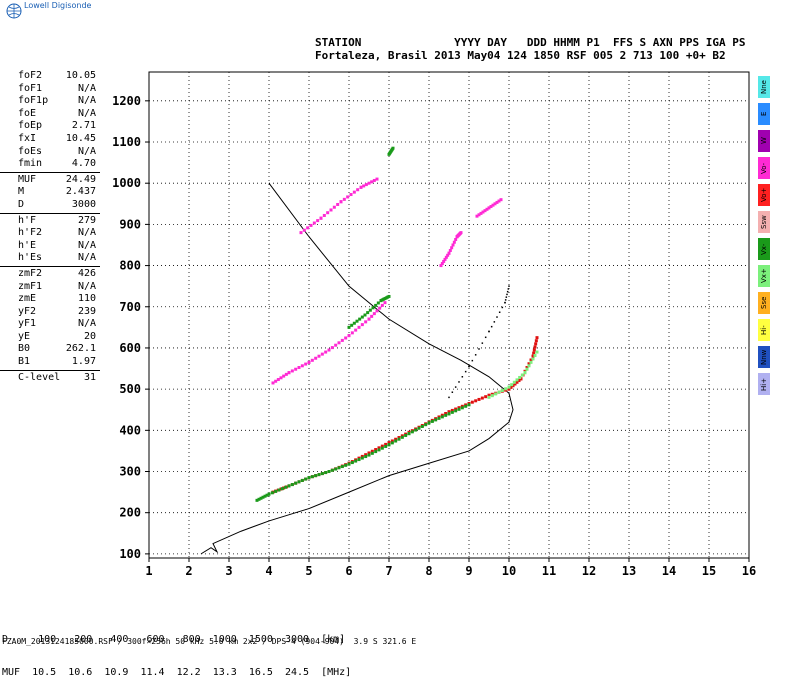 The height and width of the screenshot is (689, 800). Describe the element at coordinates (58, 5) in the screenshot. I see `logo-text: Lowell Digisonde` at that location.